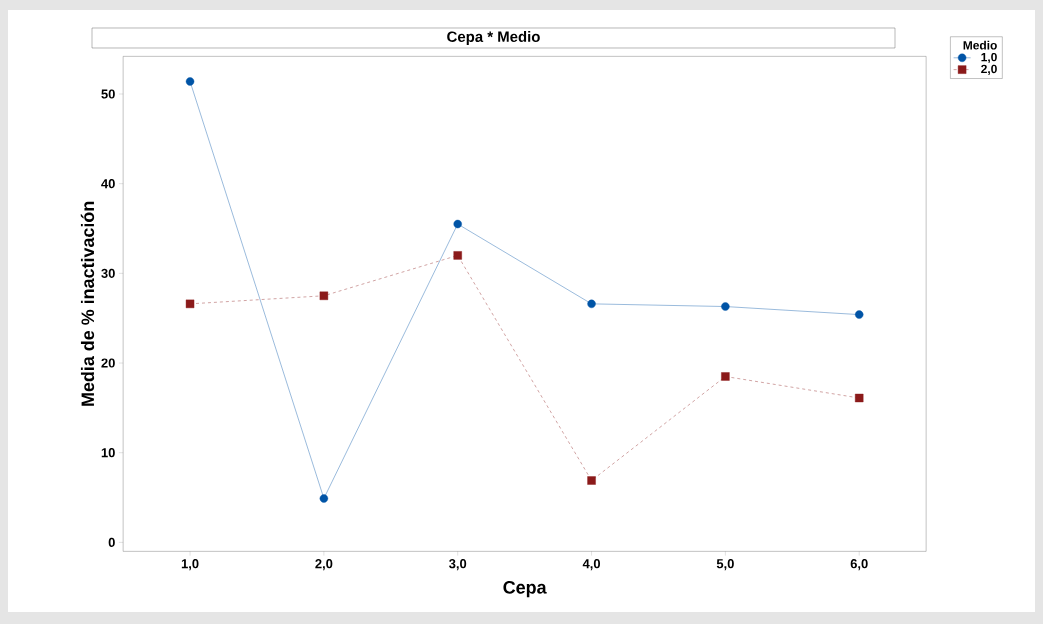 This screenshot has height=624, width=1043. What do you see at coordinates (989, 58) in the screenshot?
I see `legend-label: 1,0` at bounding box center [989, 58].